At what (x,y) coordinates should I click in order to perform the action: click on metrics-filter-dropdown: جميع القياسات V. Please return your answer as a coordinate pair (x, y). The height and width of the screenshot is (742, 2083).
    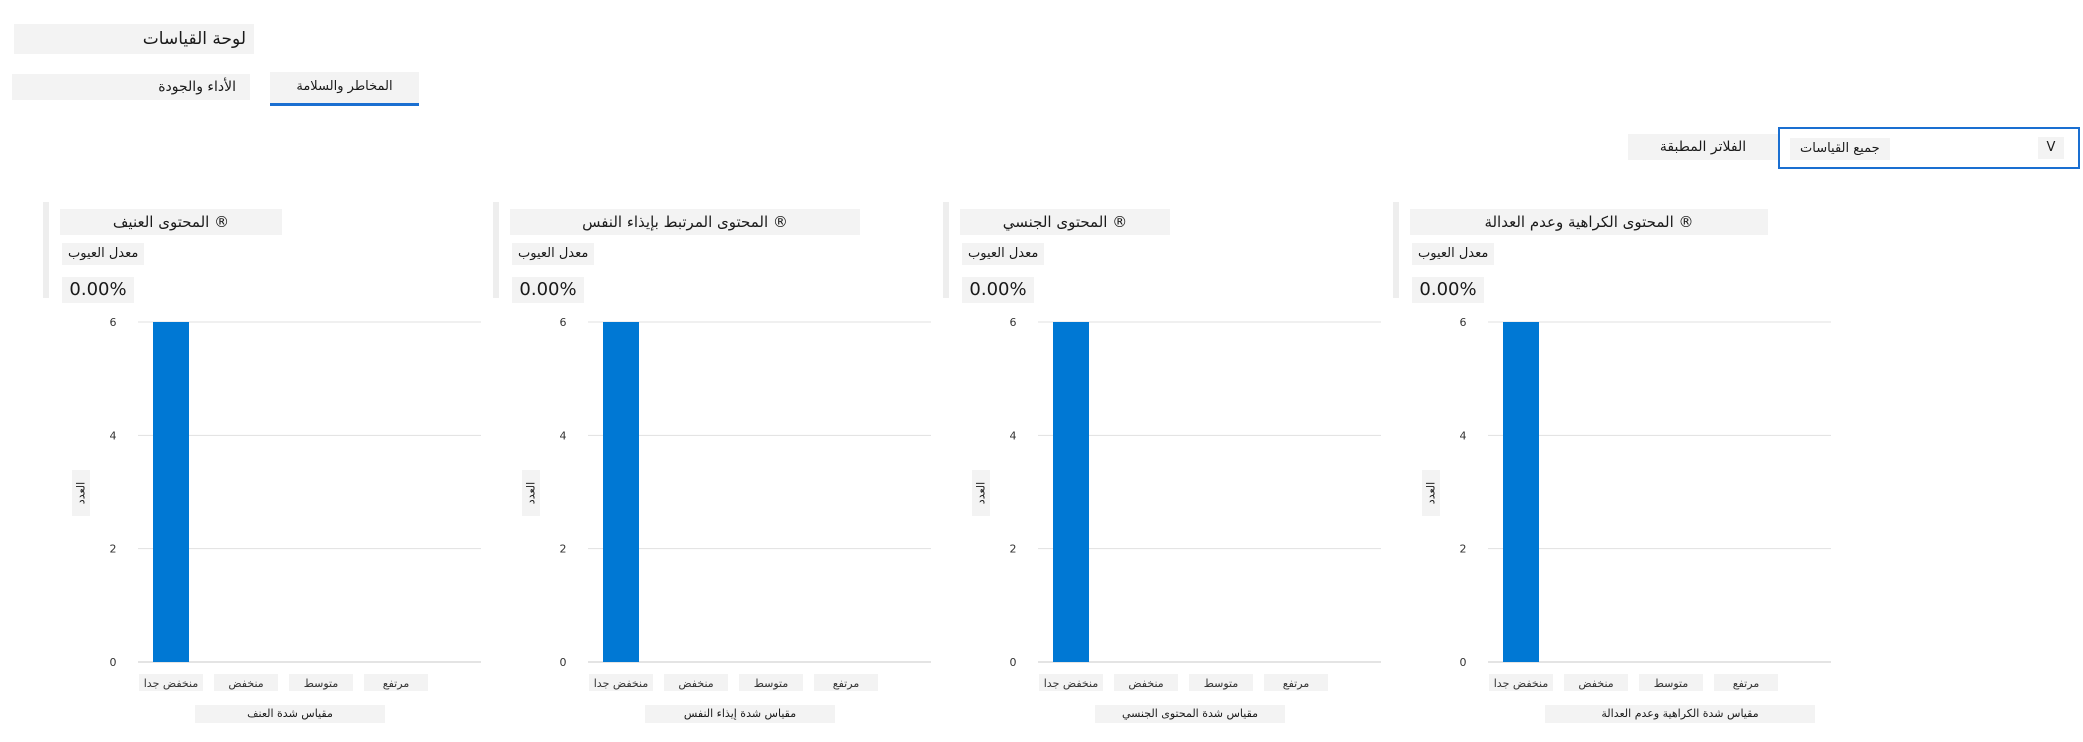
    Looking at the image, I should click on (1929, 148).